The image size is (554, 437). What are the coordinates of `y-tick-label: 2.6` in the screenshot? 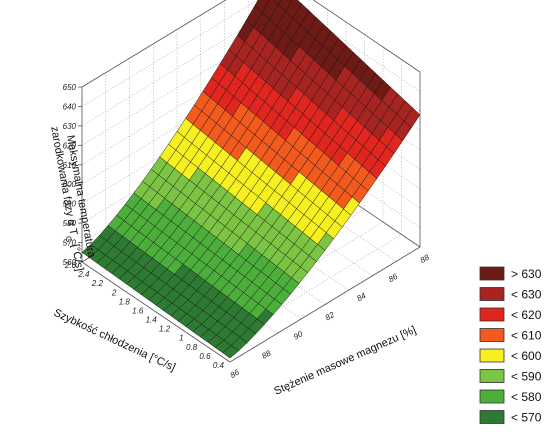 It's located at (70, 265).